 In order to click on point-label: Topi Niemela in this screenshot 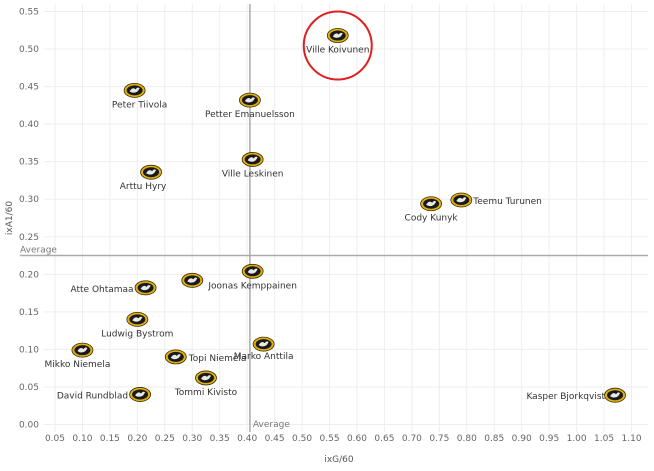, I will do `click(217, 359)`.